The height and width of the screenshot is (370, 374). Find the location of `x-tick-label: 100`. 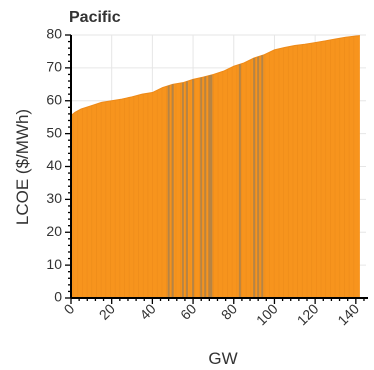

x-tick-label: 100 is located at coordinates (267, 314).